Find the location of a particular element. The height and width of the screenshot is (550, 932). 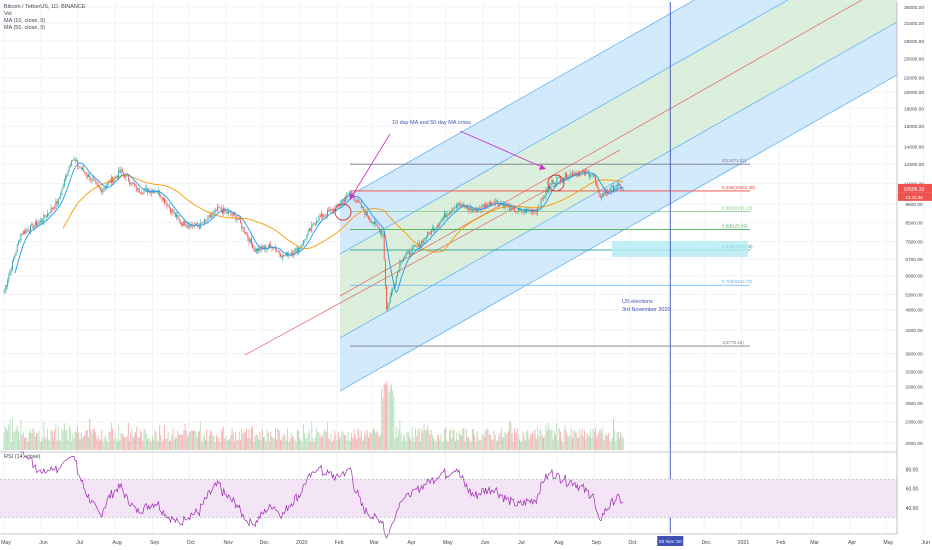

fib-label-2: 0.382(9151.23) is located at coordinates (737, 207).